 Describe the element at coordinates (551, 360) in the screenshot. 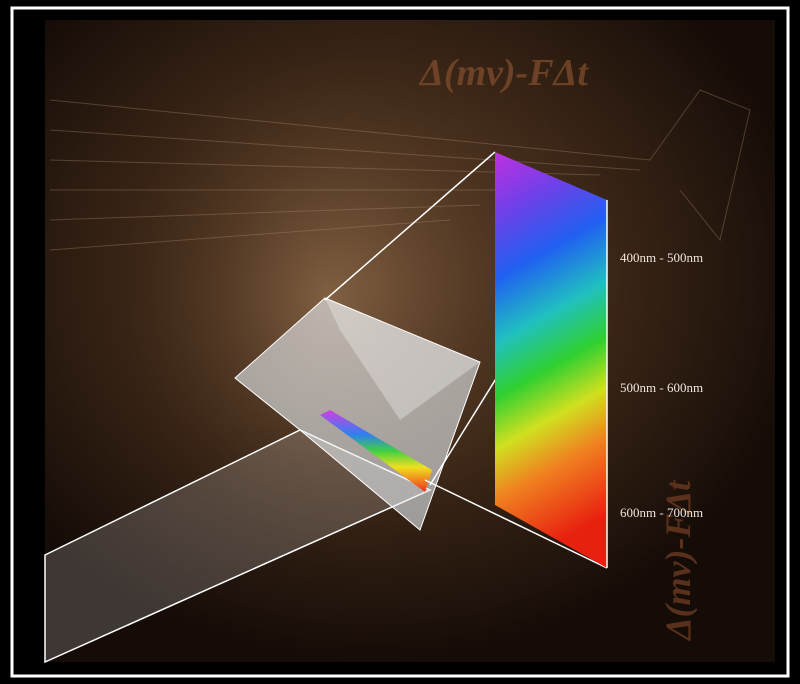

I see `spectrum` at that location.